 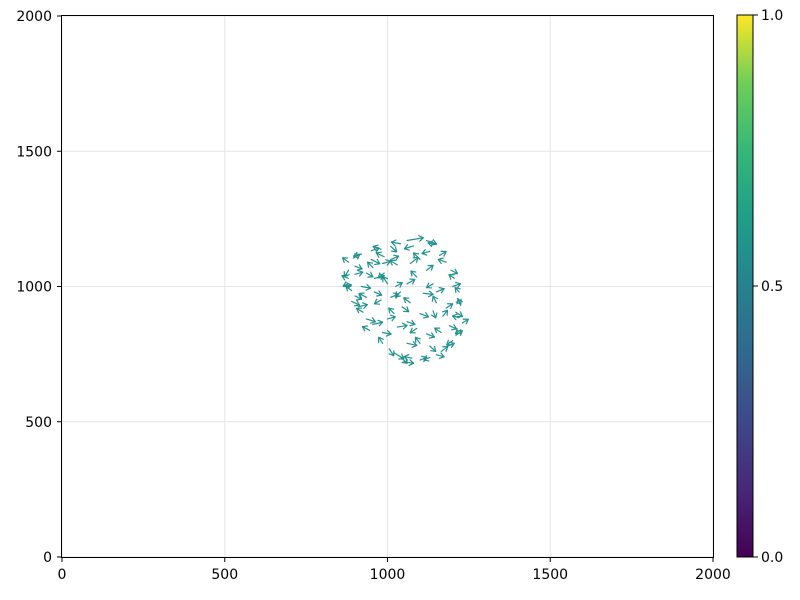 I want to click on y-tick-label: 2000, so click(x=34, y=17).